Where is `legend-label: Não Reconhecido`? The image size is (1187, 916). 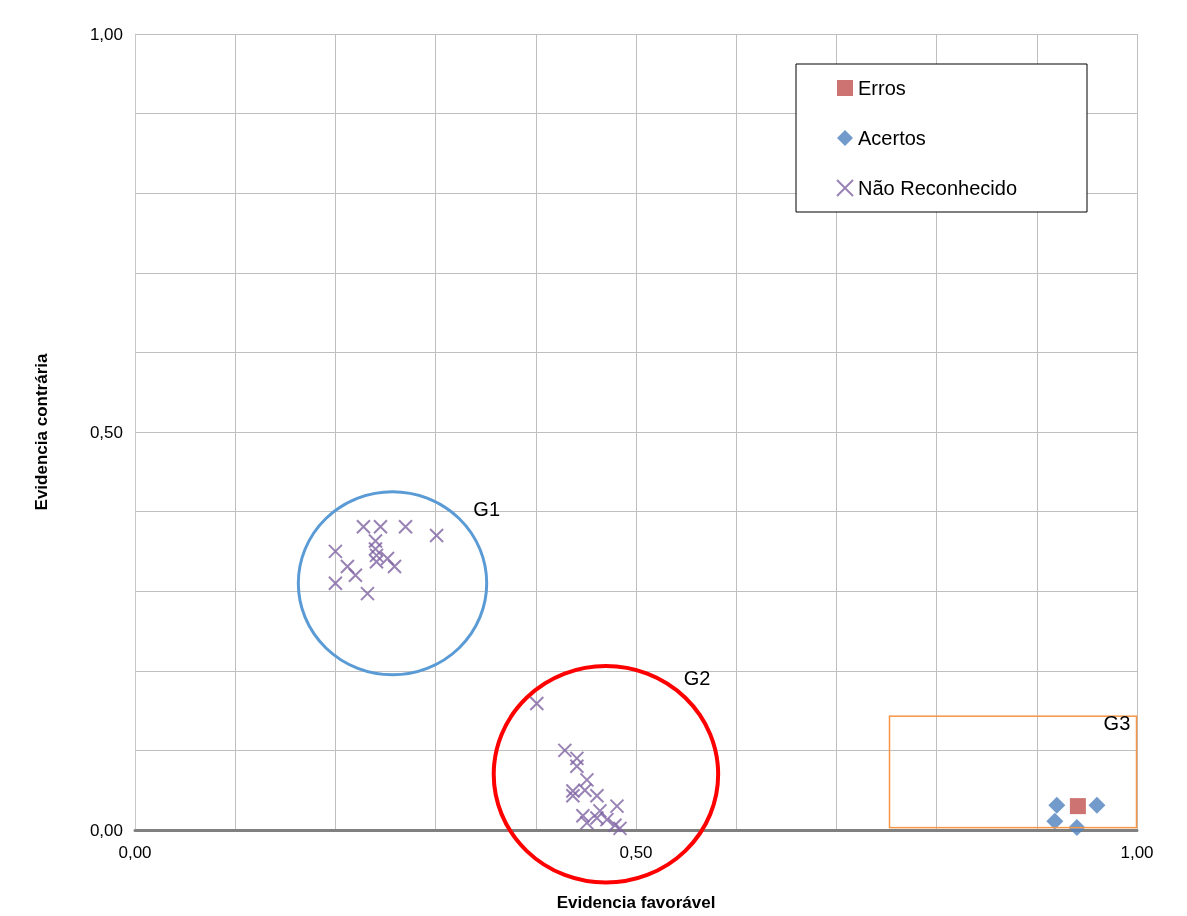 legend-label: Não Reconhecido is located at coordinates (938, 188).